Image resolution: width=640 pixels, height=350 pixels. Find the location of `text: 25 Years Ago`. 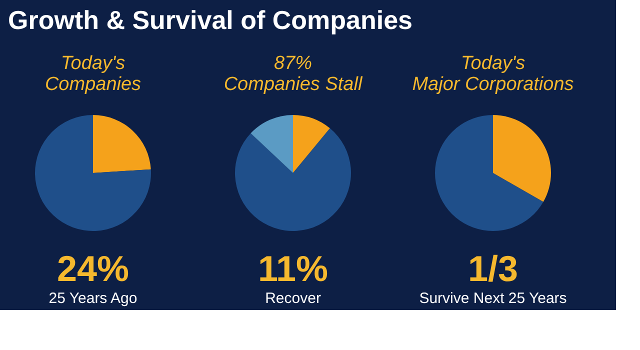

text: 25 Years Ago is located at coordinates (93, 298).